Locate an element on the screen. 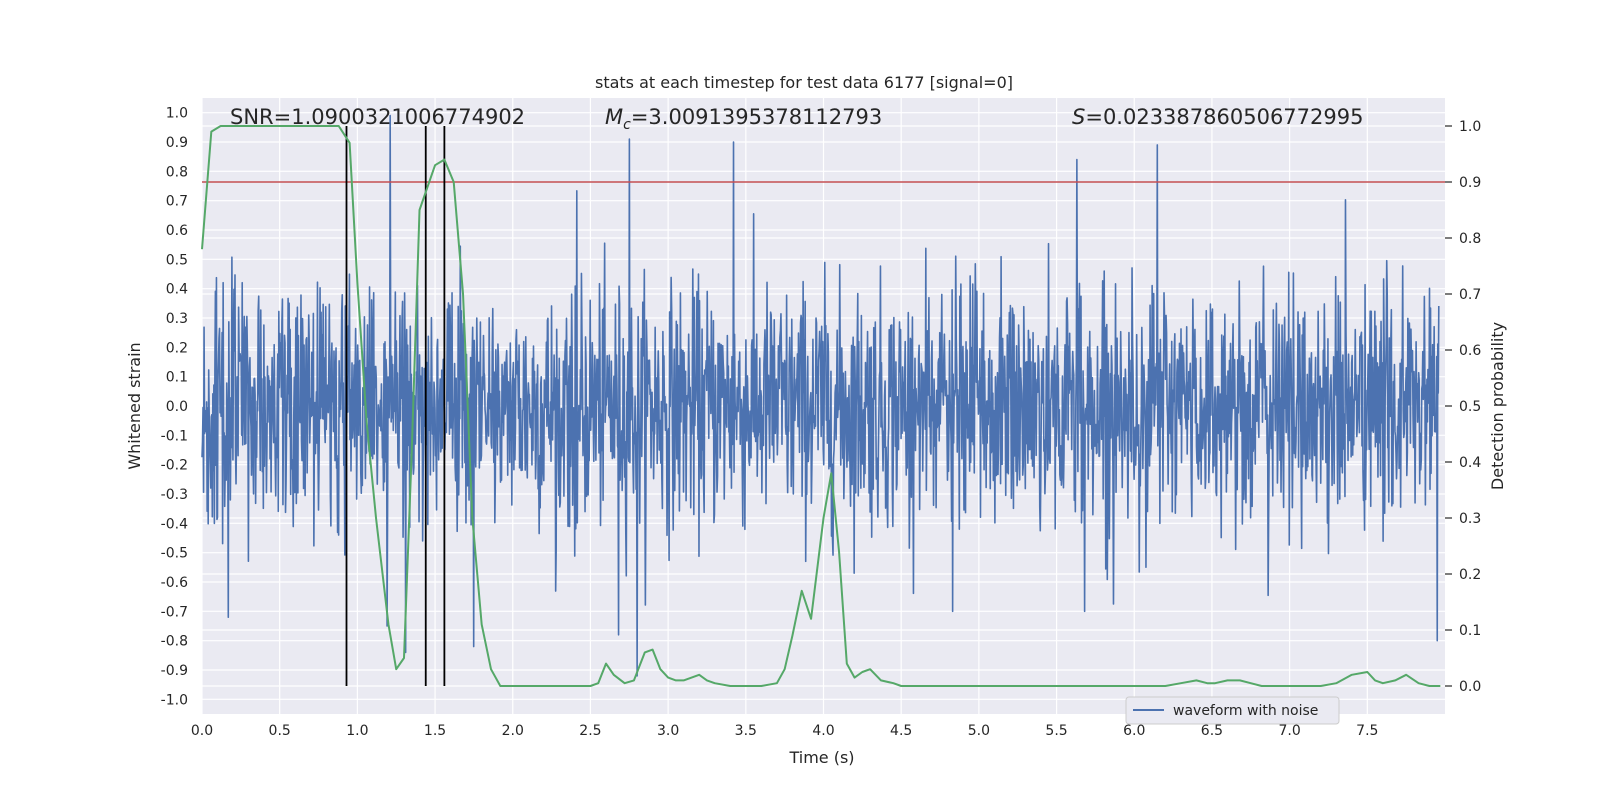 Image resolution: width=1600 pixels, height=800 pixels. y-tick-label: 0.6 is located at coordinates (177, 231).